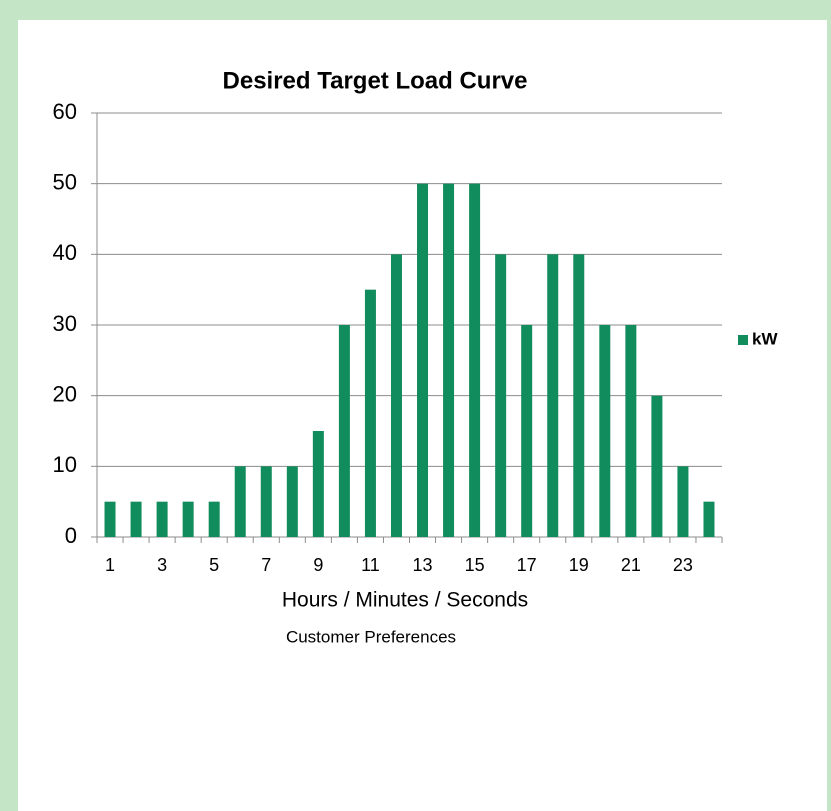 The height and width of the screenshot is (811, 831). I want to click on x-tick-label: 9, so click(318, 565).